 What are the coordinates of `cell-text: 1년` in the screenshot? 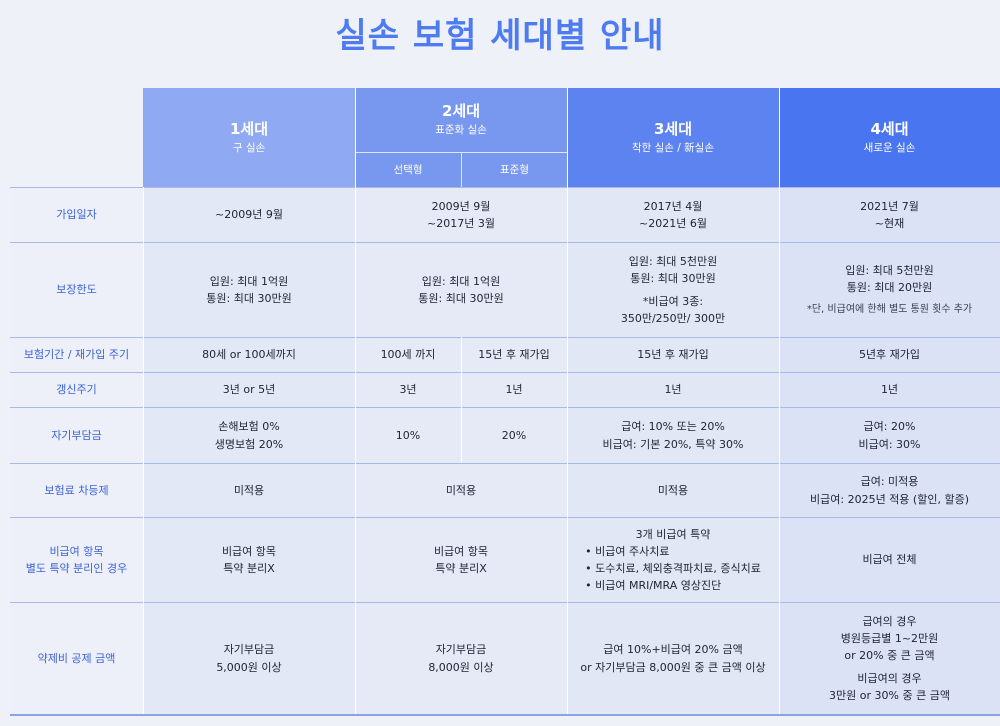 It's located at (514, 390).